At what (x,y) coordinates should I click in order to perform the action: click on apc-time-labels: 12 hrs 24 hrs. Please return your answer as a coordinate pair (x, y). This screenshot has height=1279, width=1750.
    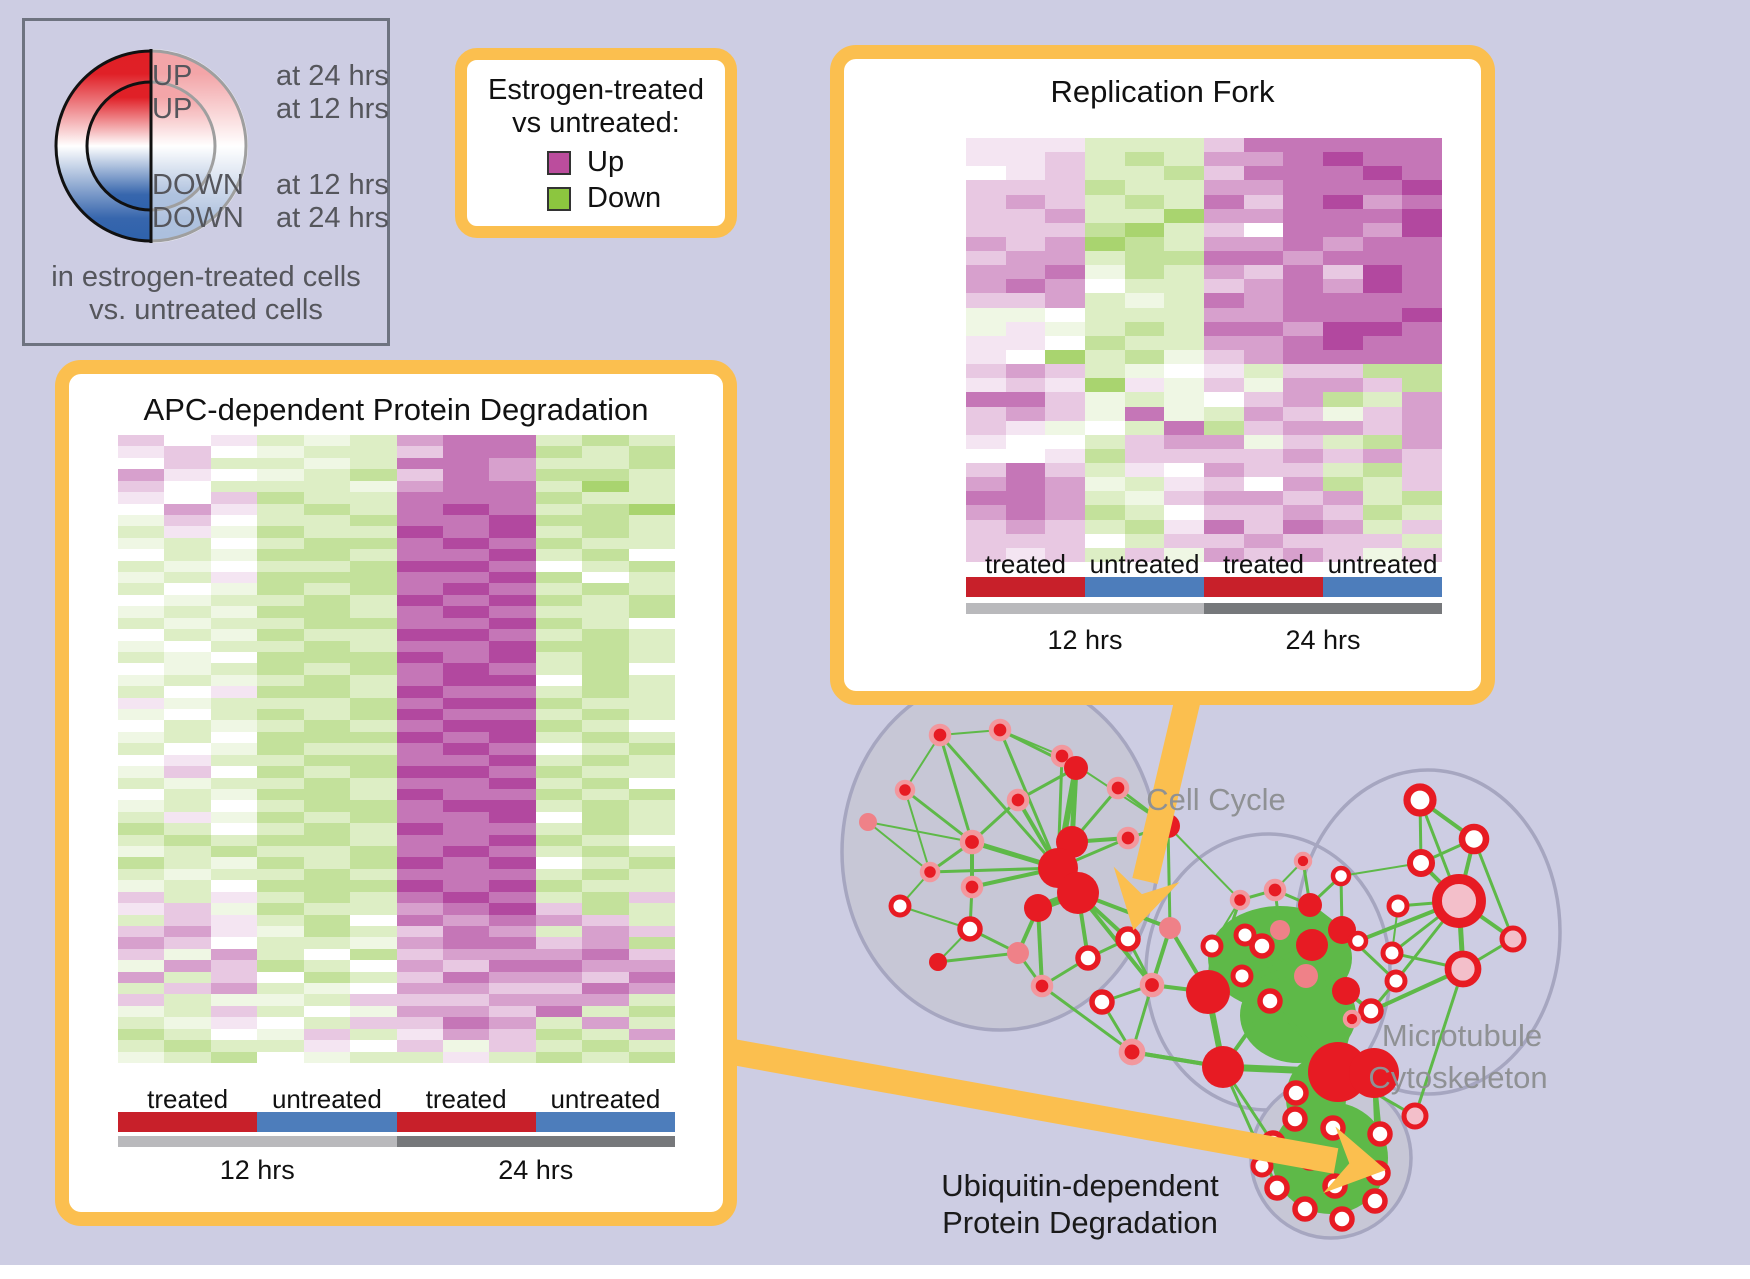
    Looking at the image, I should click on (396, 1170).